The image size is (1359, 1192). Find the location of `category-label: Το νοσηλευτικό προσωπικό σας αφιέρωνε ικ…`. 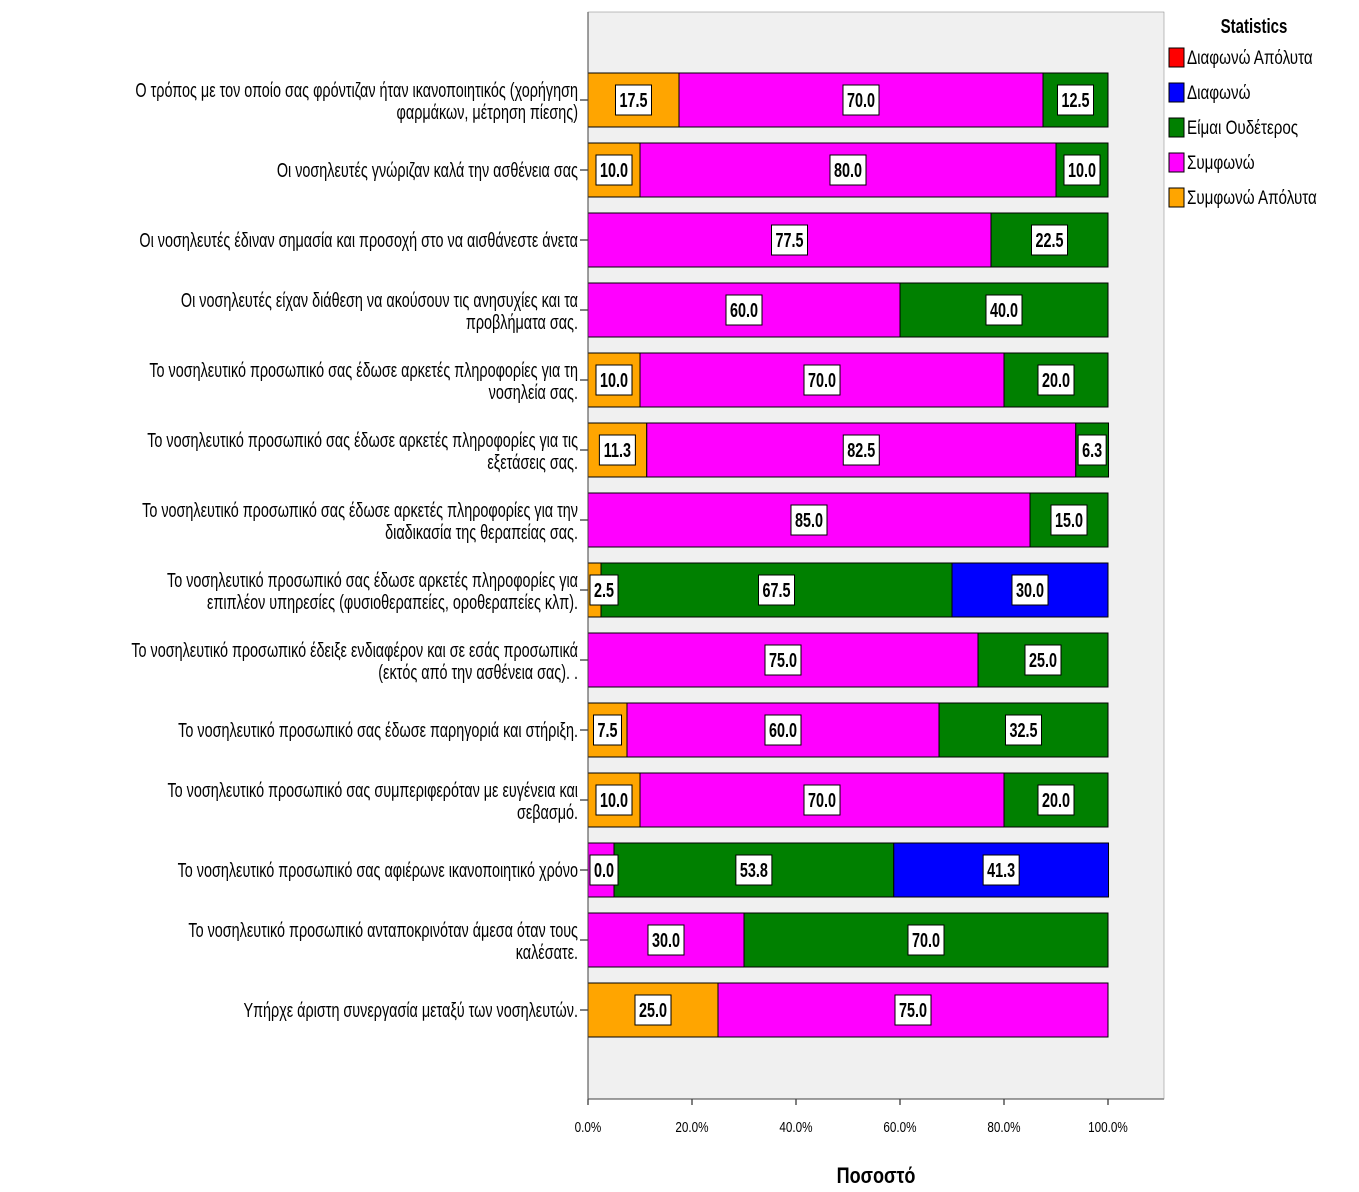

category-label: Το νοσηλευτικό προσωπικό σας αφιέρωνε ικ… is located at coordinates (378, 870).